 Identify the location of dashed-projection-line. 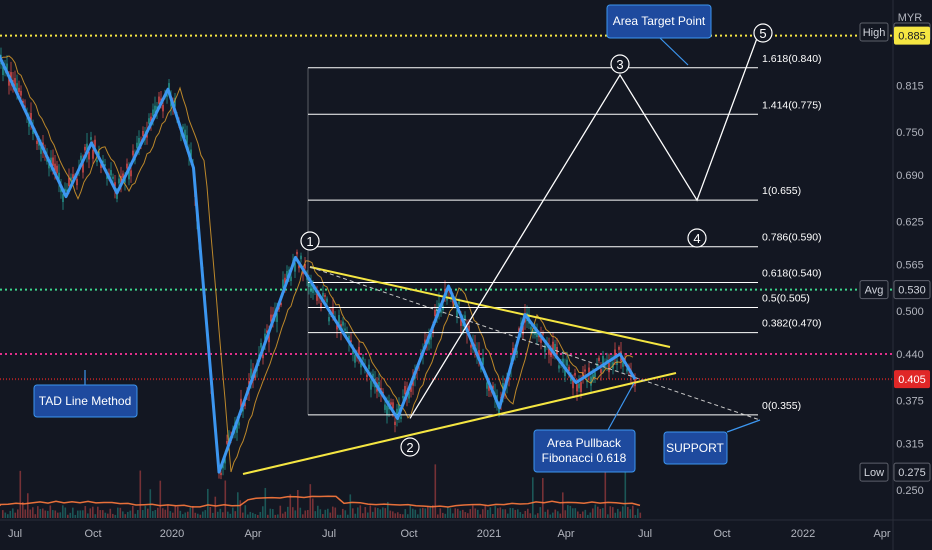
(535, 343).